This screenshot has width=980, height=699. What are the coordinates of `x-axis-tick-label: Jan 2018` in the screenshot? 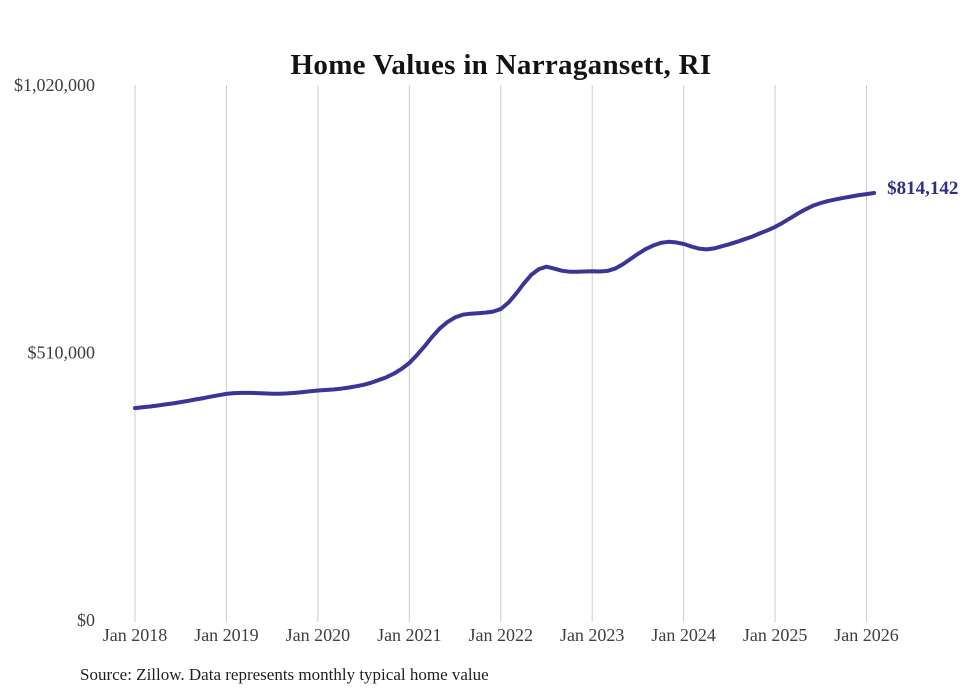 It's located at (135, 635).